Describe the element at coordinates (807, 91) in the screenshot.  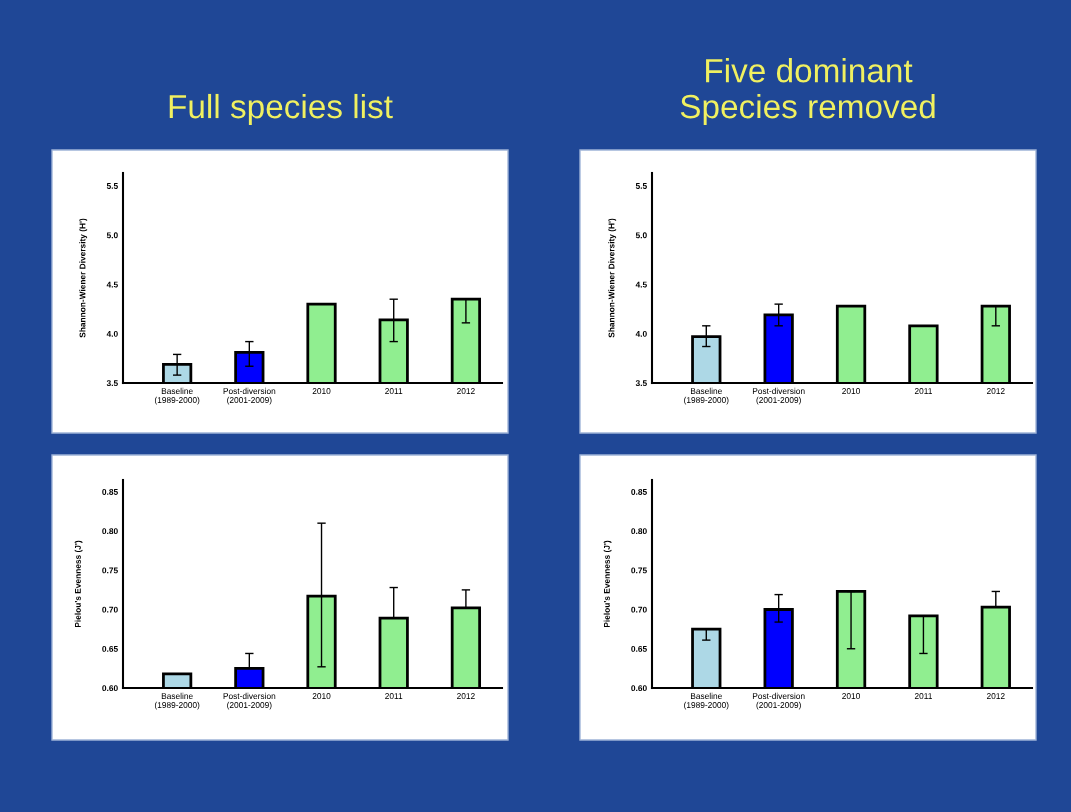
I see `chart-title: Five dominant Species removed` at that location.